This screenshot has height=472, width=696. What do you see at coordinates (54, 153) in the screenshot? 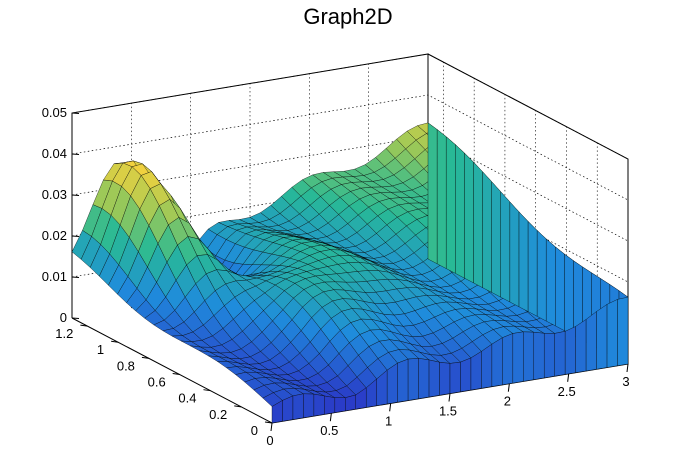
I see `z-tick-label: 0.04` at bounding box center [54, 153].